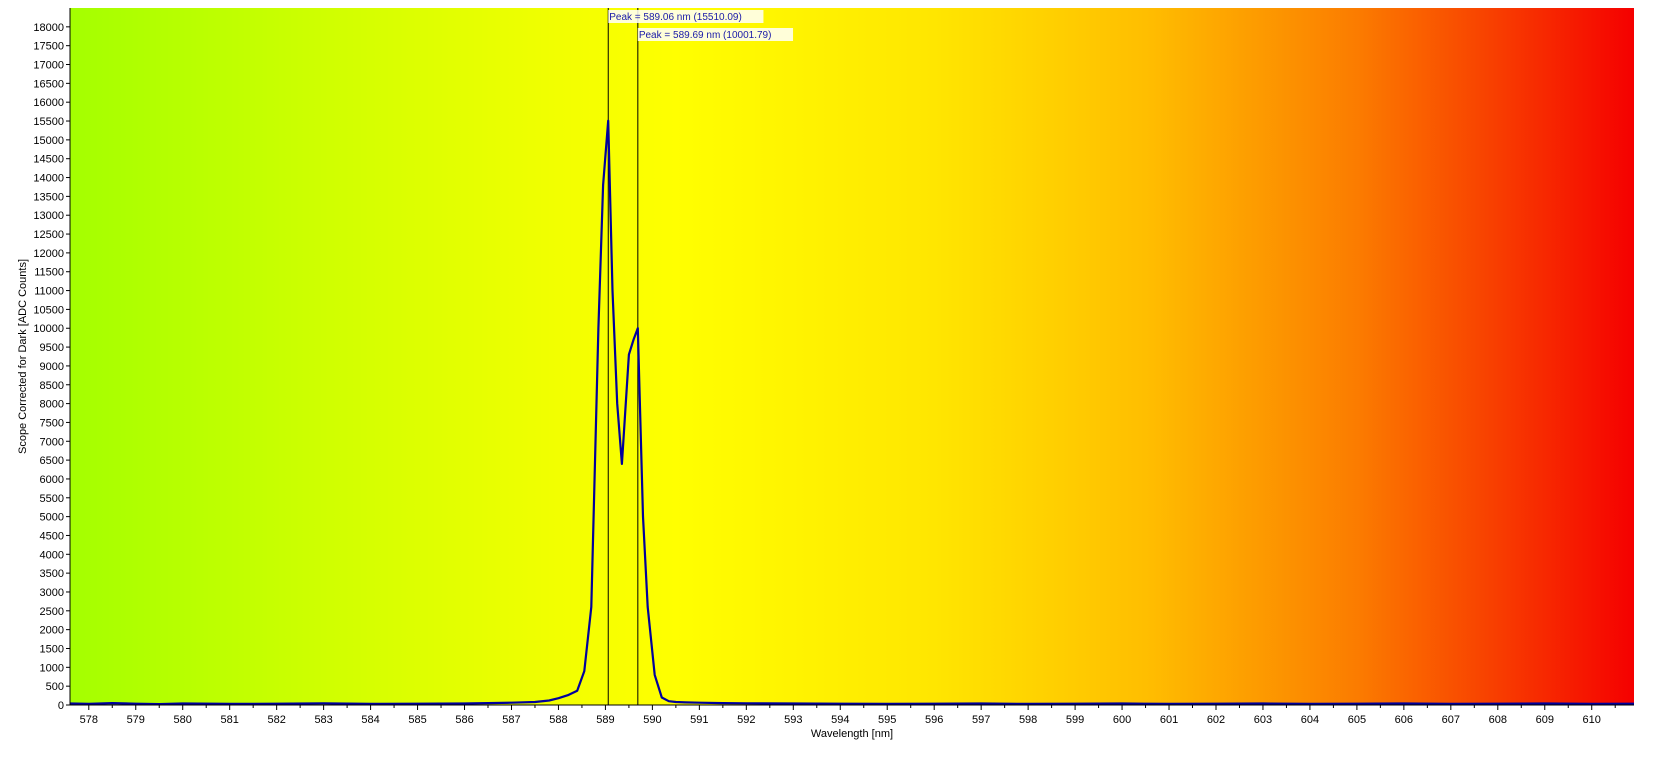 The width and height of the screenshot is (1666, 770). What do you see at coordinates (230, 720) in the screenshot?
I see `x-tick-label: 581` at bounding box center [230, 720].